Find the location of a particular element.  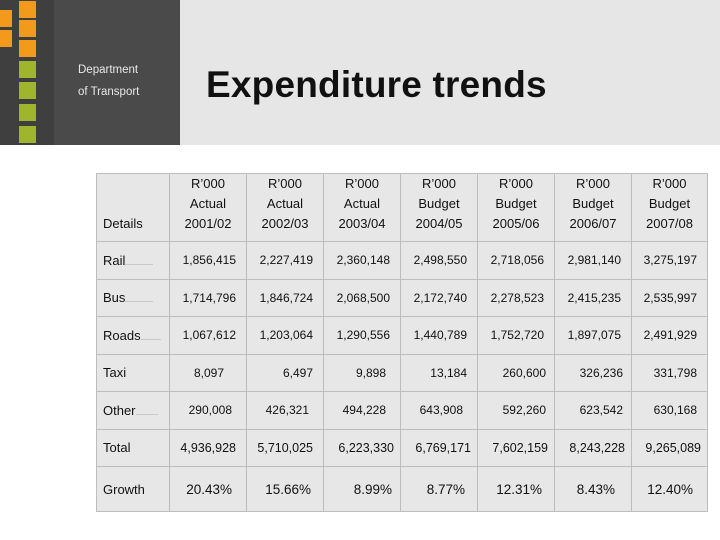

table-cell: 494,228 is located at coordinates (362, 410).